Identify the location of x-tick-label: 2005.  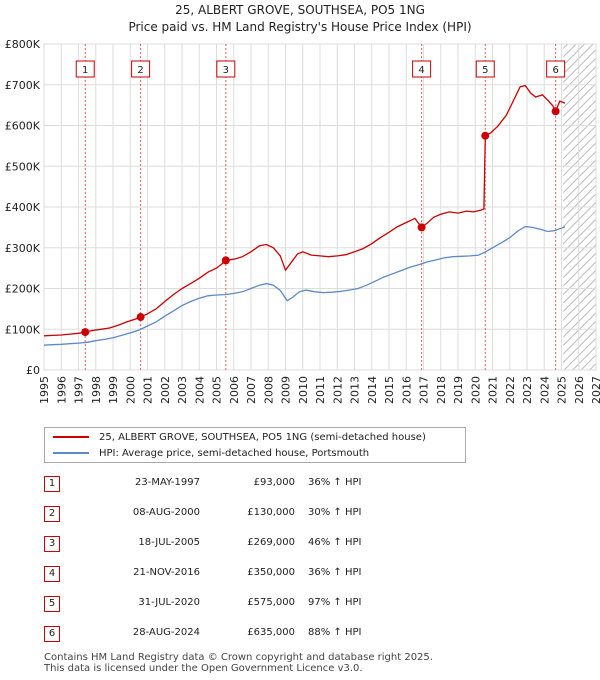
(217, 390).